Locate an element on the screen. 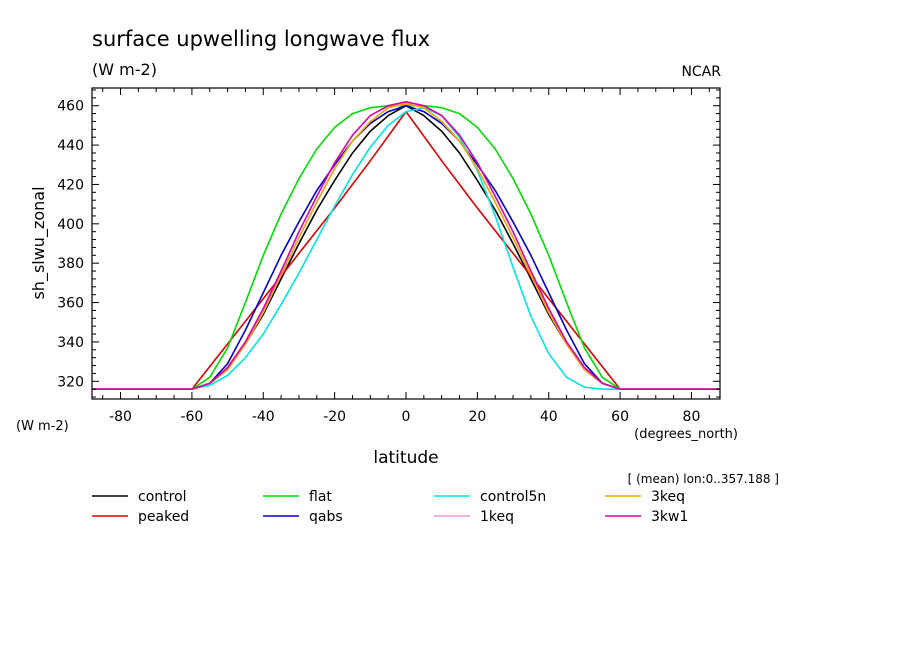  y-tick-label: 440 is located at coordinates (70, 146).